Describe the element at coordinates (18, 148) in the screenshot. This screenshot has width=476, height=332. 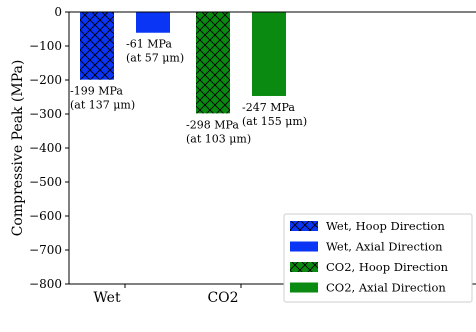
I see `y-axis-title: Compressive Peak (MPa)` at that location.